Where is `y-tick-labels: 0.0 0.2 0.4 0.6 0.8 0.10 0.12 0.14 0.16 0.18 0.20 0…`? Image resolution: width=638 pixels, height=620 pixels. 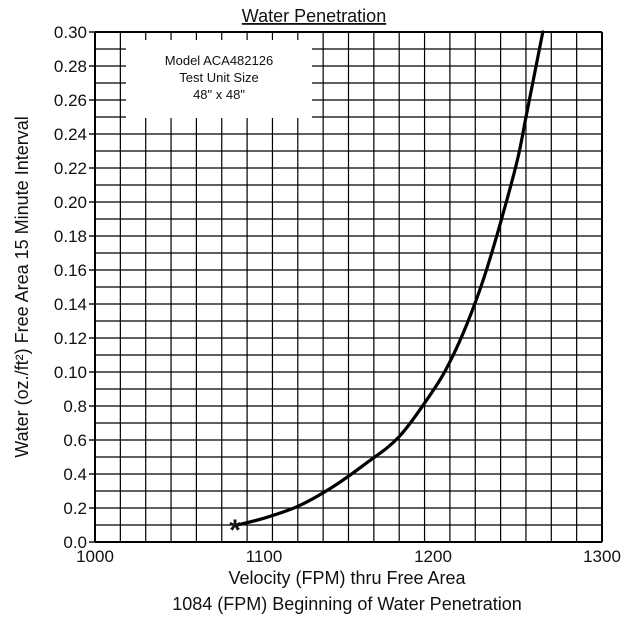
y-tick-labels: 0.0 0.2 0.4 0.6 0.8 0.10 0.12 0.14 0.16 0.18 0.20 0… is located at coordinates (74, 287).